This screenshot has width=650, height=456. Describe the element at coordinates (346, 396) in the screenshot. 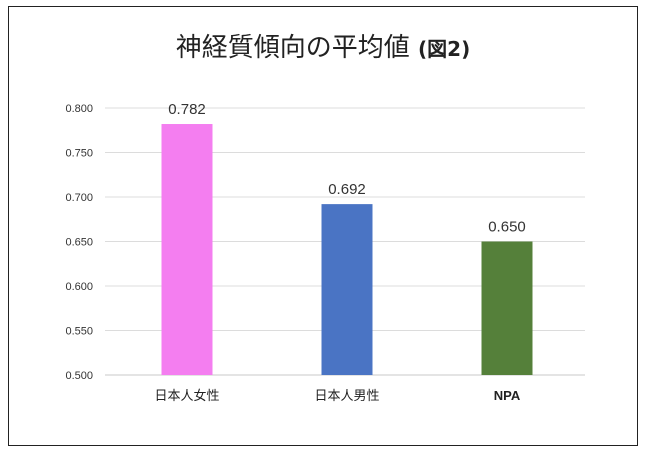

I see `x-category-label-1: 日本人男性` at that location.